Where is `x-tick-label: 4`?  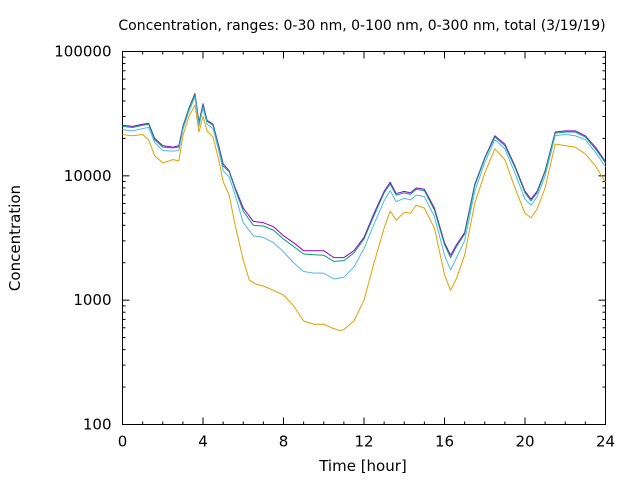
x-tick-label: 4 is located at coordinates (203, 442).